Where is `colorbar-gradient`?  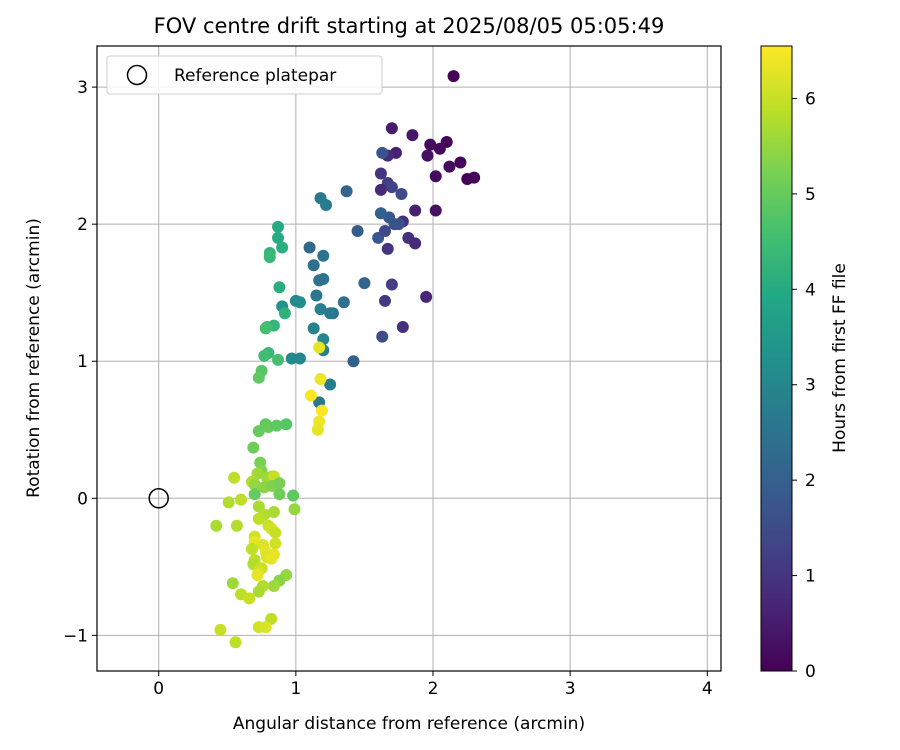 colorbar-gradient is located at coordinates (776, 358).